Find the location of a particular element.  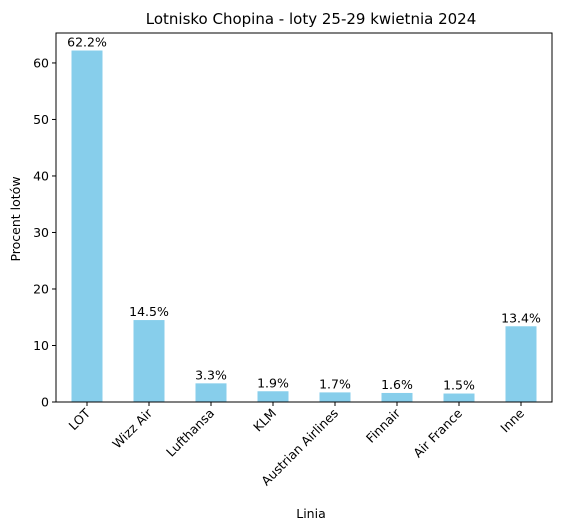

y-tick-label-2: 20 is located at coordinates (41, 288).